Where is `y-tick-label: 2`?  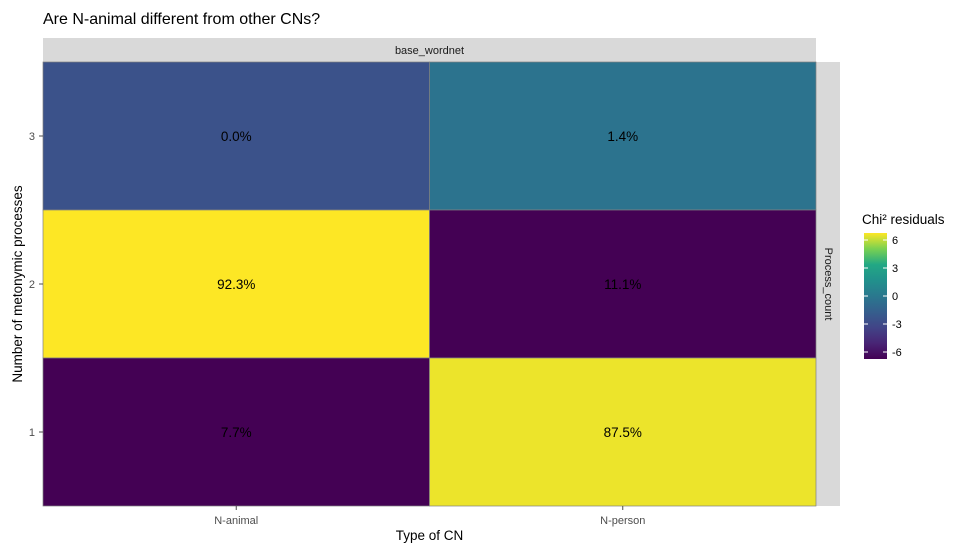 y-tick-label: 2 is located at coordinates (32, 285).